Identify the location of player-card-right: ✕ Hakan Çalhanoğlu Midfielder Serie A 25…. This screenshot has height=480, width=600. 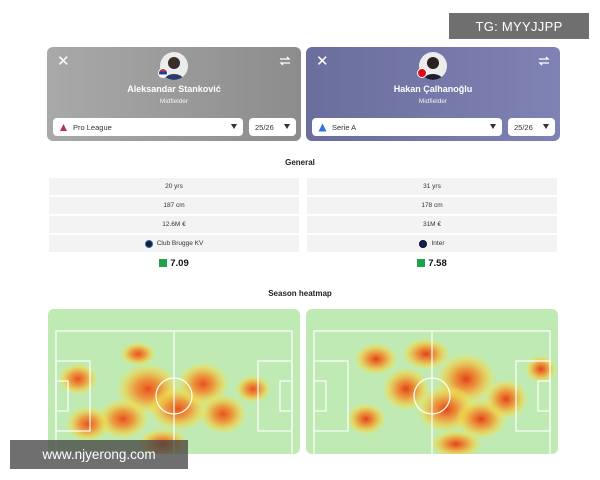
(433, 94).